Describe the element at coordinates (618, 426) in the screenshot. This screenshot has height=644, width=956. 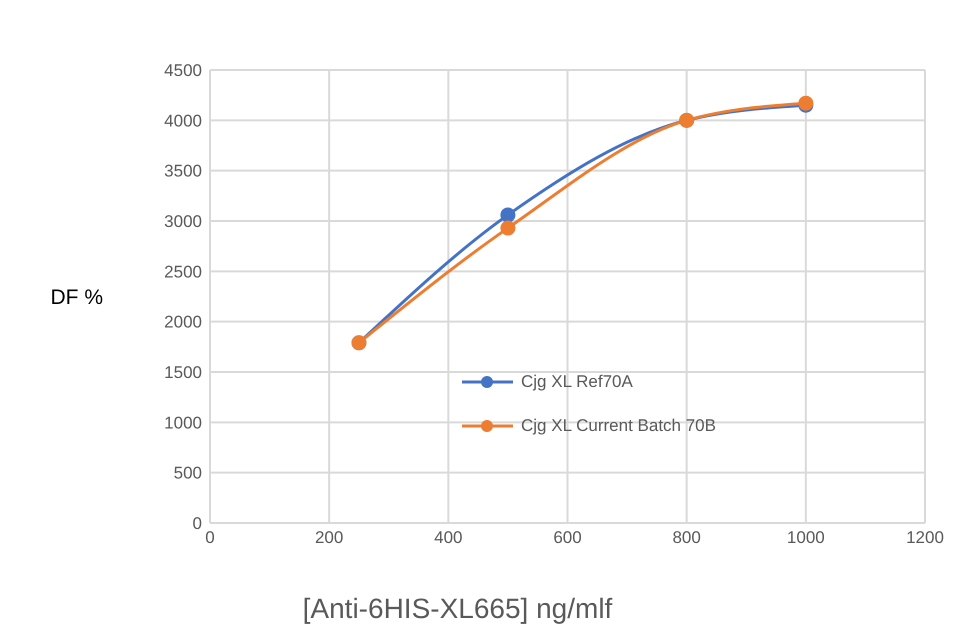
I see `legend-label: Cjg XL Current Batch 70B` at that location.